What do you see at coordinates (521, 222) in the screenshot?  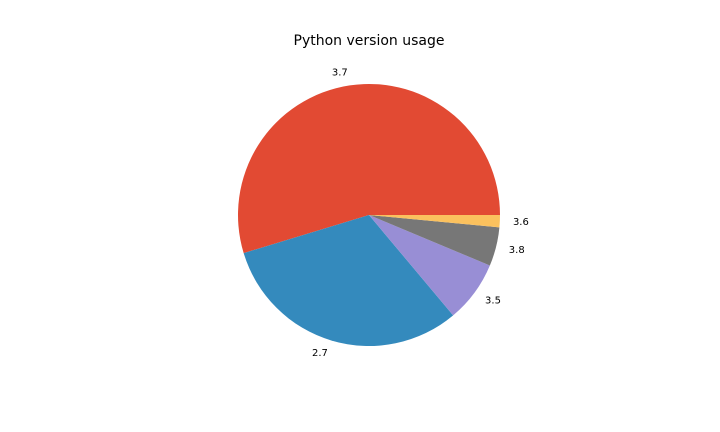 I see `slice-label: 3.6` at bounding box center [521, 222].